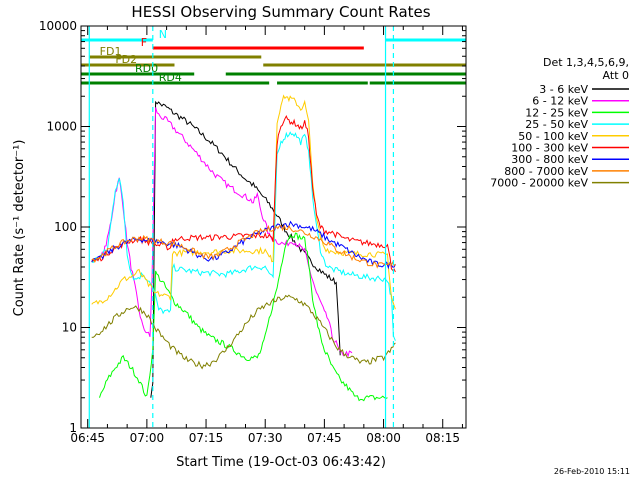  What do you see at coordinates (383, 438) in the screenshot?
I see `x-tick-label: 08:00` at bounding box center [383, 438].